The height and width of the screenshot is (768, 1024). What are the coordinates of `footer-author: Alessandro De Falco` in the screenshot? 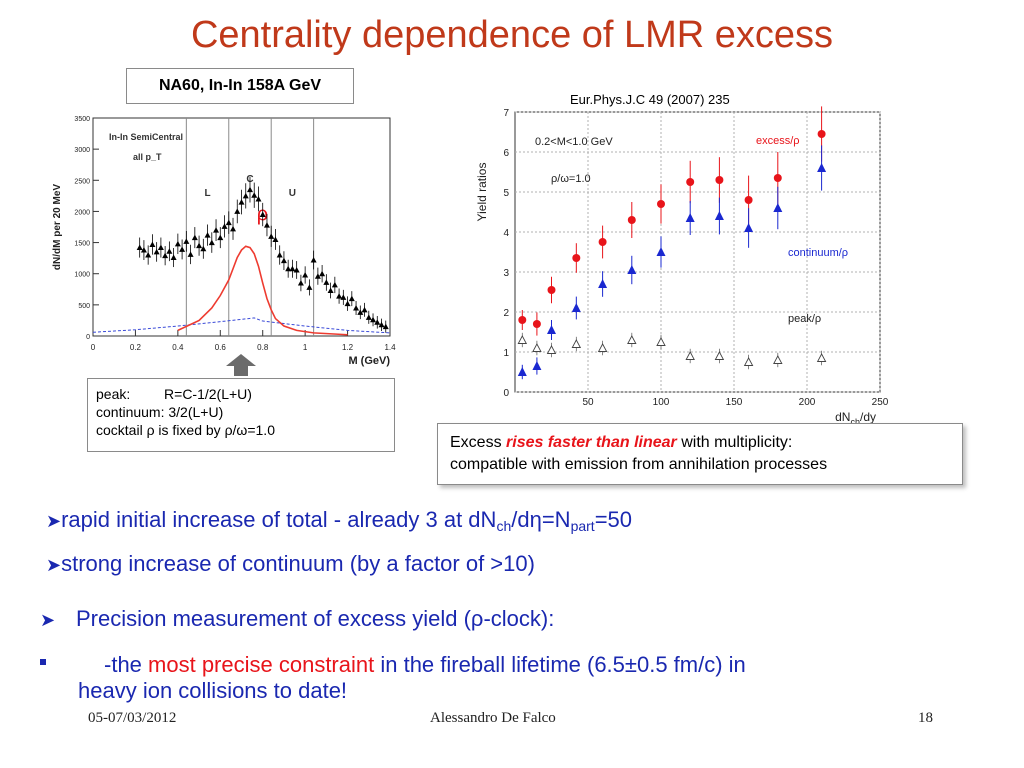 It's located at (493, 718).